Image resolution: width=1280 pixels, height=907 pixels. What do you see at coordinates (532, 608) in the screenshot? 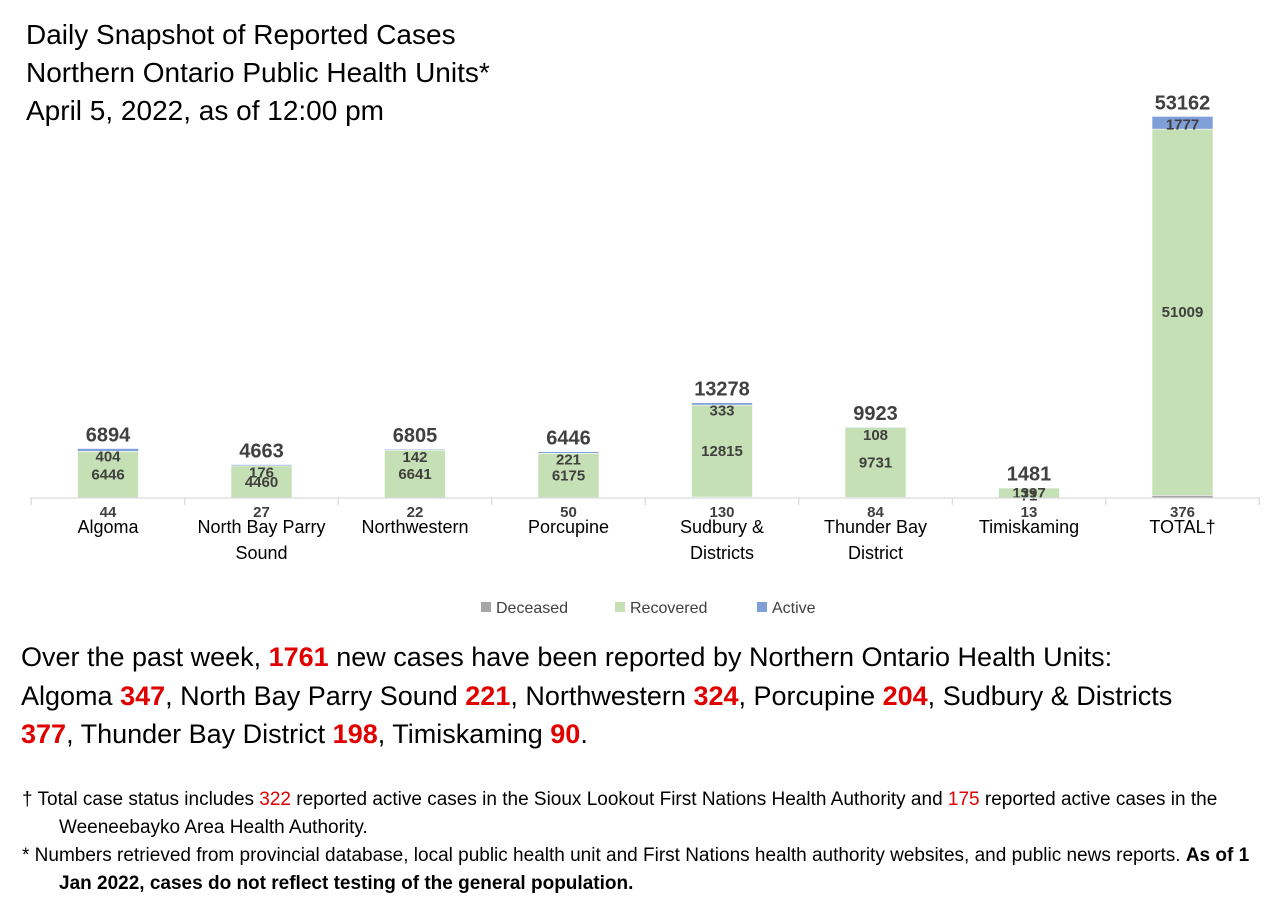
I see `legend-label-deceased: Deceased` at bounding box center [532, 608].